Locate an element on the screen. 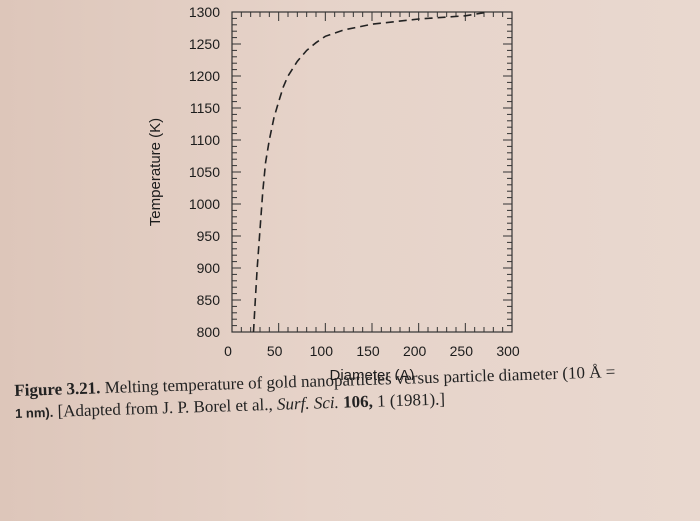  x-tick-label: 0 is located at coordinates (228, 351).